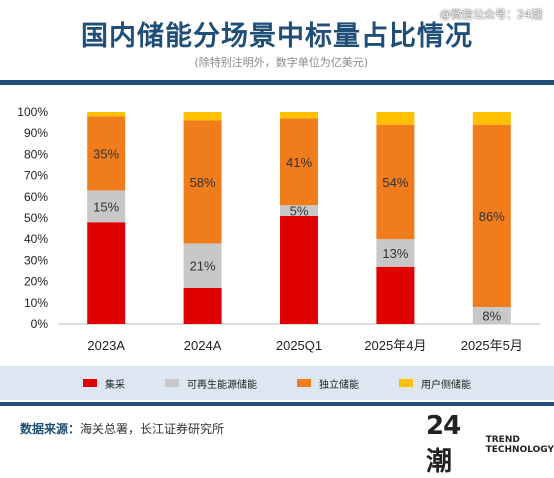  I want to click on data-label: 21%, so click(203, 266).